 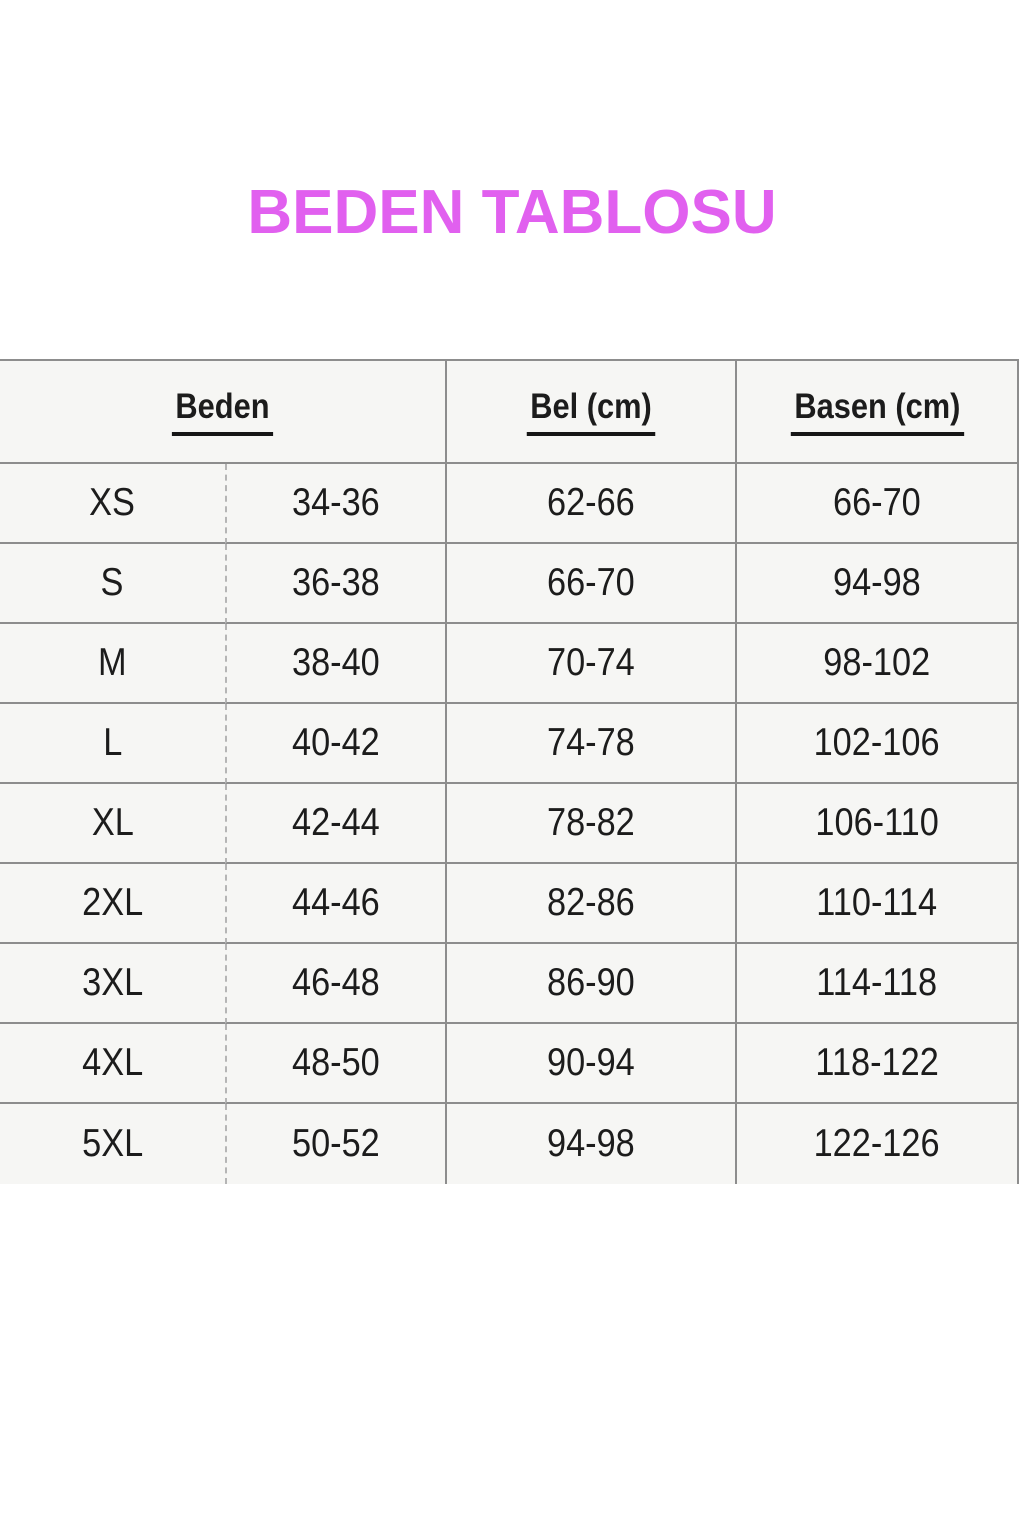 I want to click on size-range-cell: 50-52, so click(x=335, y=1144).